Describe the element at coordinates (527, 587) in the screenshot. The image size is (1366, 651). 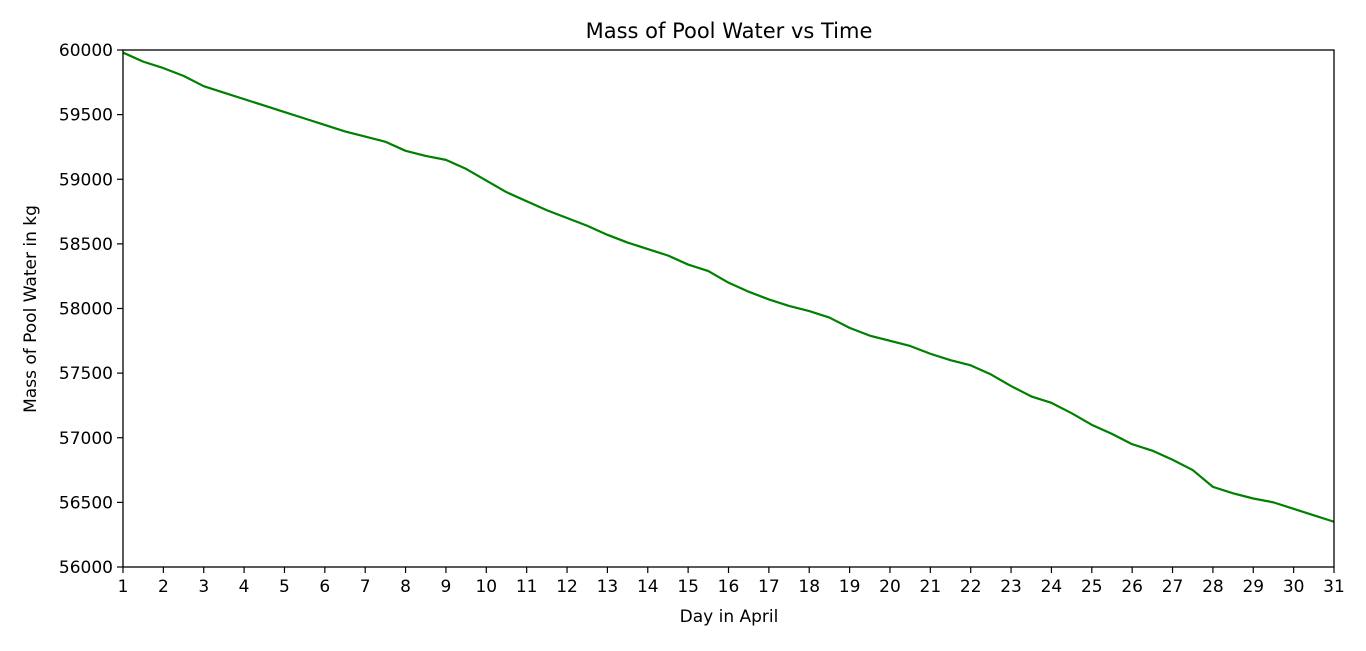
I see `x-tick-label: 11` at that location.